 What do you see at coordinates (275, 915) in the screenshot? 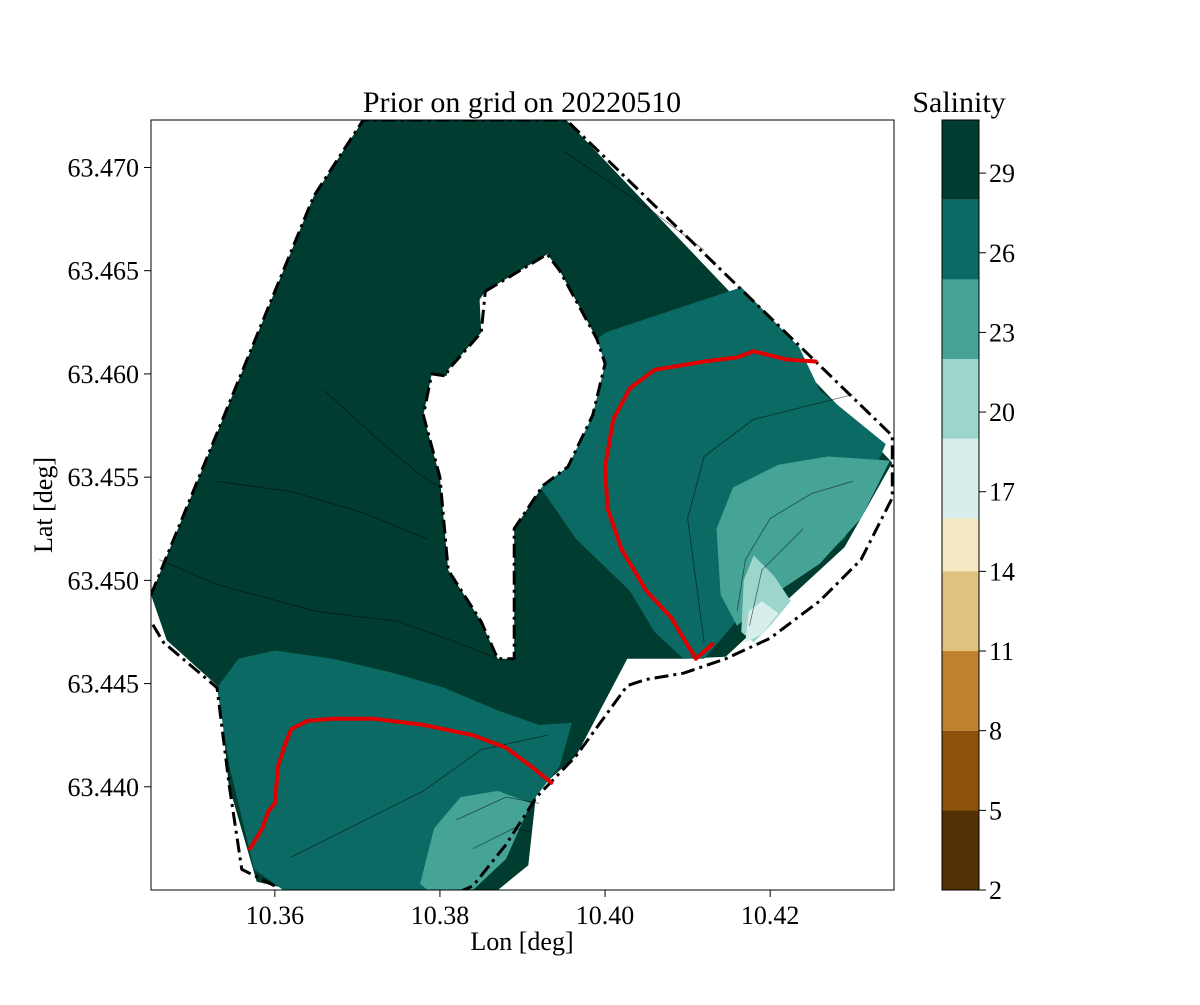
I see `x-tick-label: 10.36` at bounding box center [275, 915].